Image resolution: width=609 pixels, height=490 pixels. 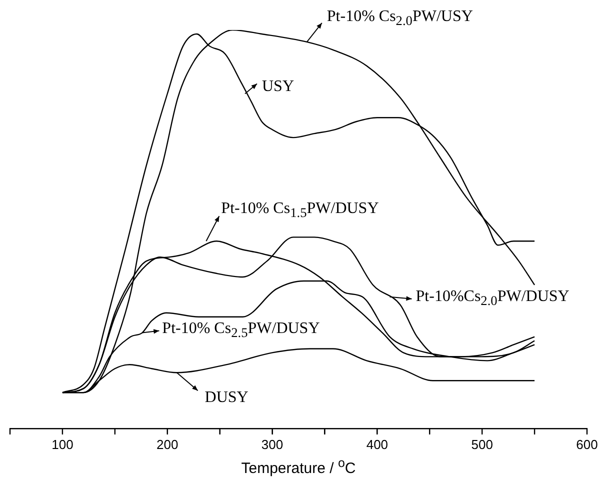 I want to click on annotation: Pt-10% Cs$_{1.5}$PW/DUSY, so click(x=300, y=211).